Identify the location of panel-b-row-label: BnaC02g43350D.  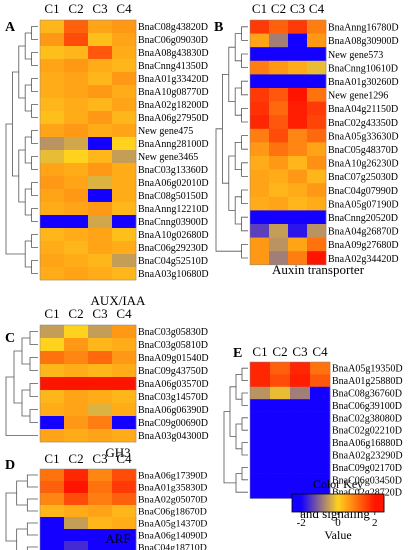
(363, 123).